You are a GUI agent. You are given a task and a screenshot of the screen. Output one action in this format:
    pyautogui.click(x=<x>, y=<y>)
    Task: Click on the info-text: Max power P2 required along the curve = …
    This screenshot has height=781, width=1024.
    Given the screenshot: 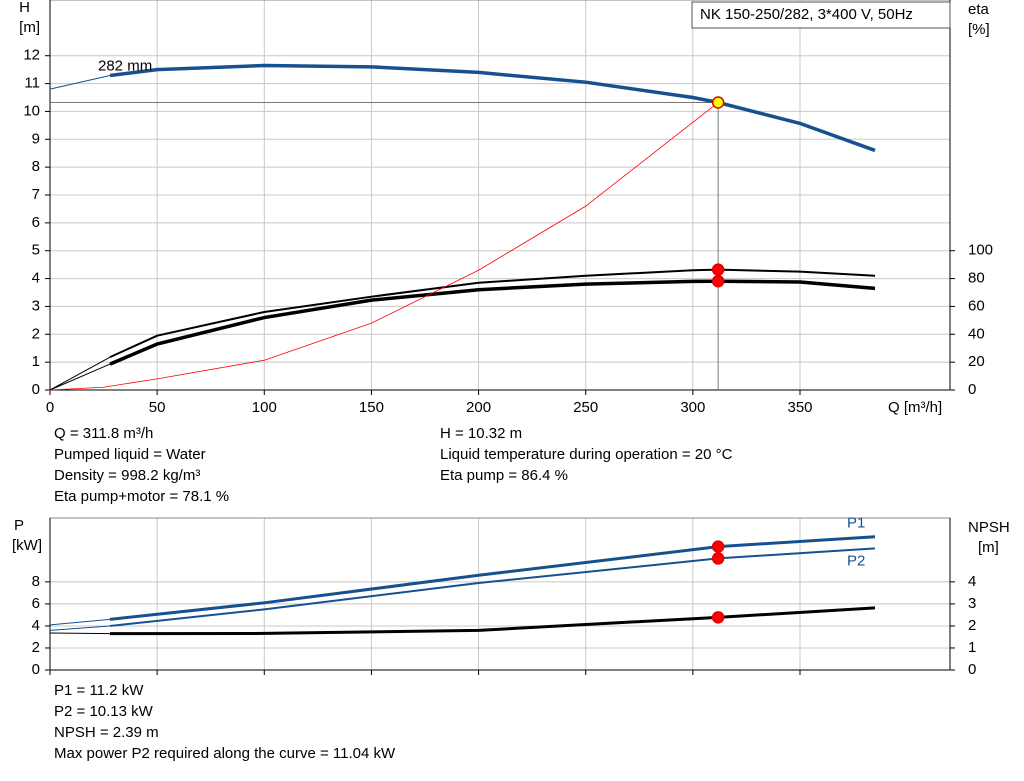 What is the action you would take?
    pyautogui.click(x=225, y=753)
    